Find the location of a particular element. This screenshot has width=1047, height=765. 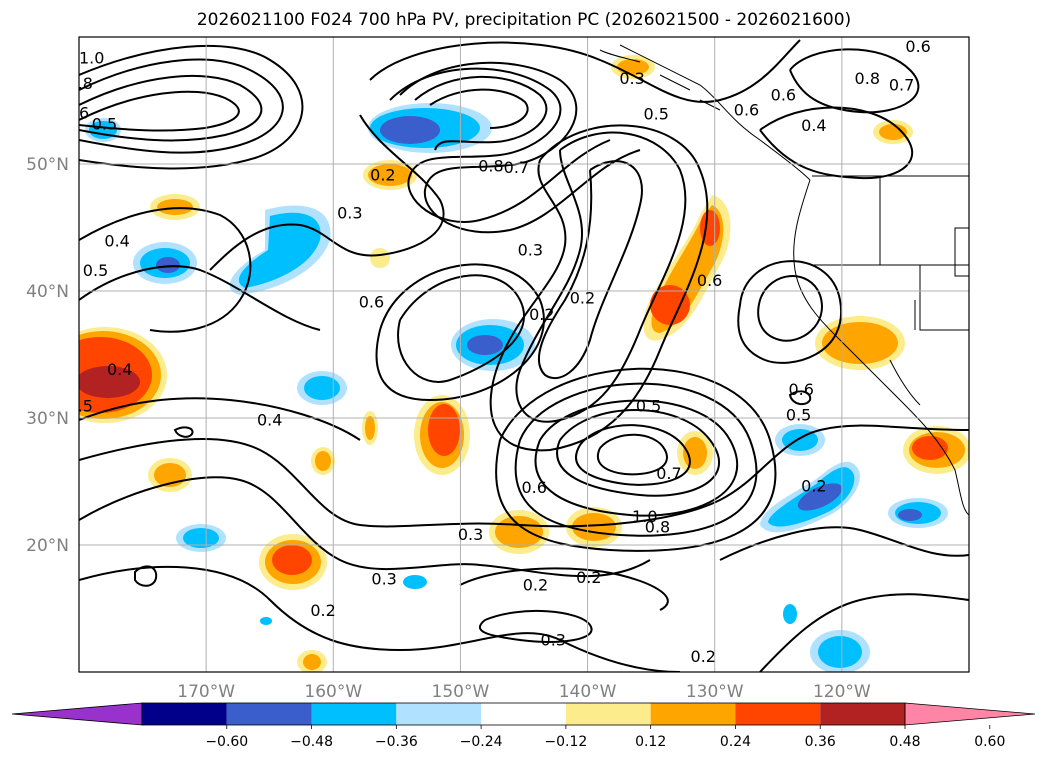

x-tick-label: 120°W is located at coordinates (842, 692).